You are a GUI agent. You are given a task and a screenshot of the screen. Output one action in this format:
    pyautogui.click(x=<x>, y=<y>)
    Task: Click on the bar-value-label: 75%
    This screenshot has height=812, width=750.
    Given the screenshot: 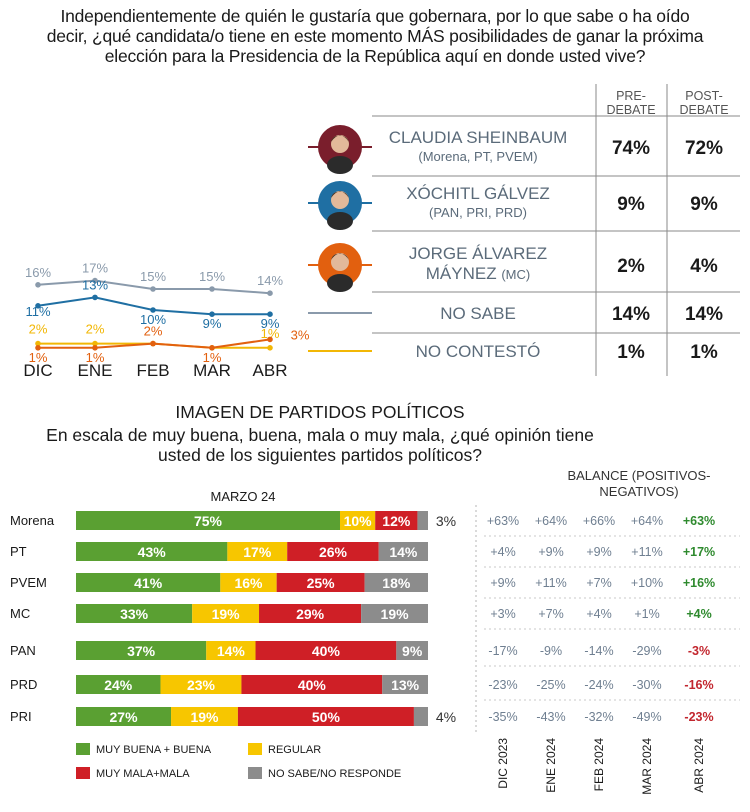 What is the action you would take?
    pyautogui.click(x=208, y=521)
    